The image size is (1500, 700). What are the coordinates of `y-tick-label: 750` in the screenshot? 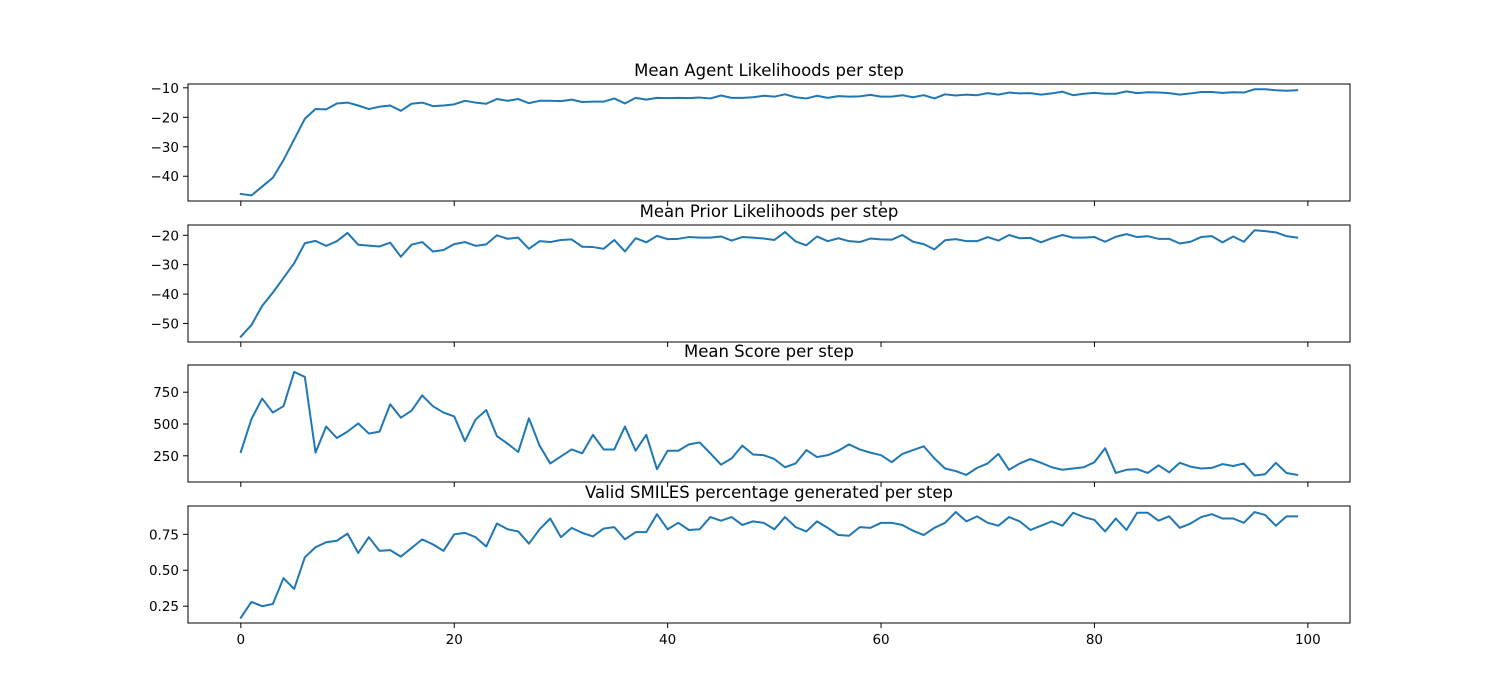 It's located at (166, 393).